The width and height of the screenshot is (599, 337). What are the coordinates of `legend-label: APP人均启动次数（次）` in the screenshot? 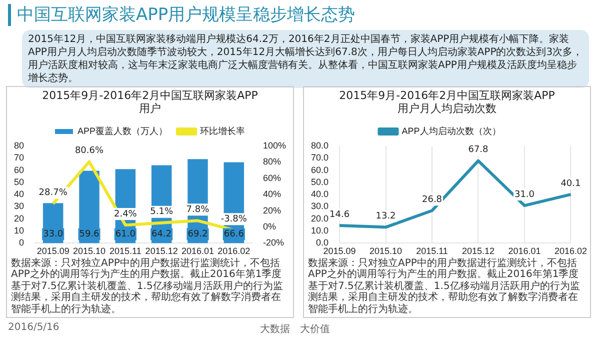 It's located at (451, 131).